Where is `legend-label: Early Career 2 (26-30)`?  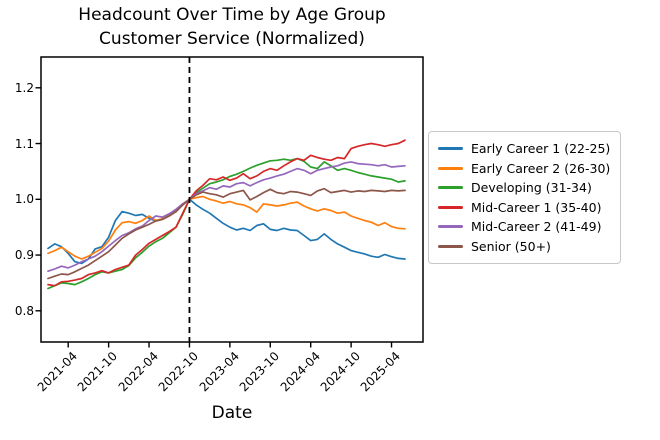
legend-label: Early Career 2 (26-30) is located at coordinates (541, 168).